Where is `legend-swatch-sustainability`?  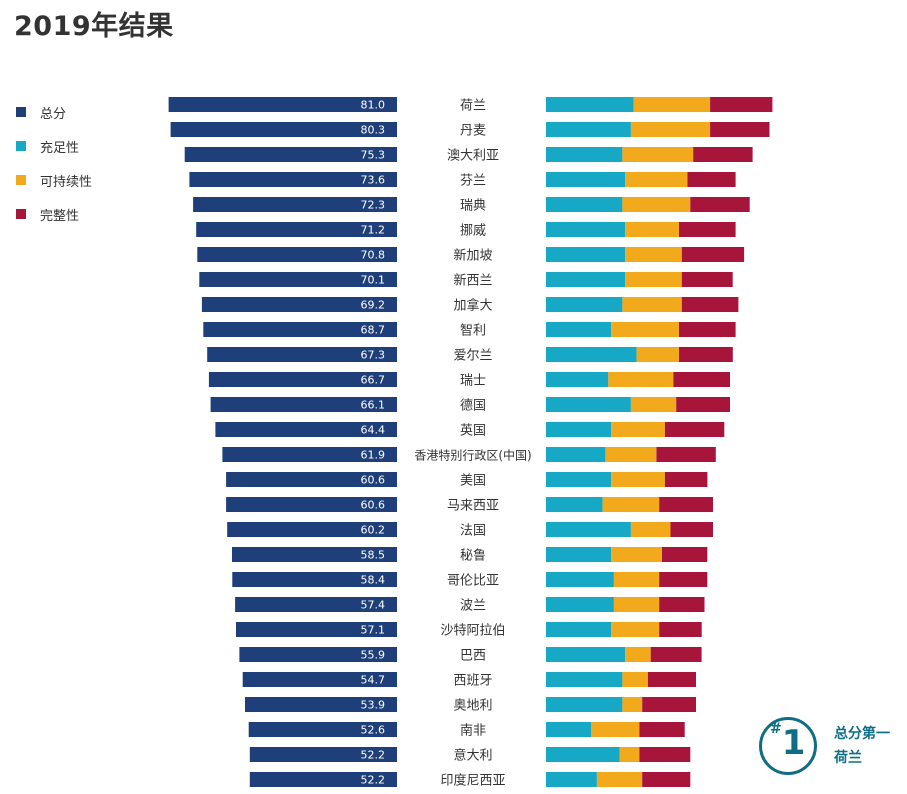
legend-swatch-sustainability is located at coordinates (21, 180).